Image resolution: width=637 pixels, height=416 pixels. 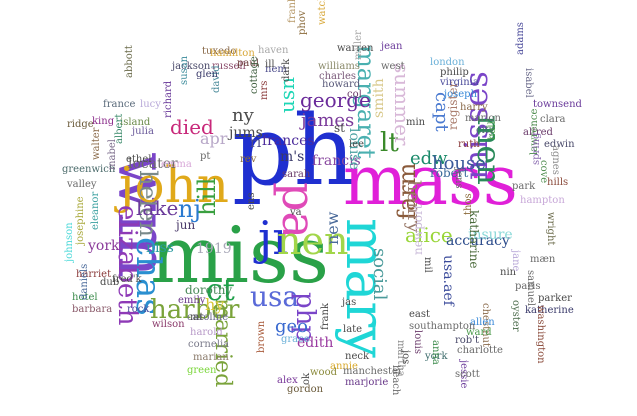 What do you see at coordinates (129, 61) in the screenshot?
I see `word: abbott` at bounding box center [129, 61].